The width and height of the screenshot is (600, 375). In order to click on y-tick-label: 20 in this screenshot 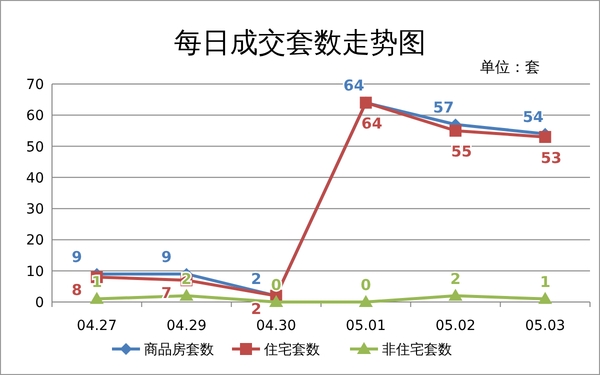, I will do `click(35, 240)`.